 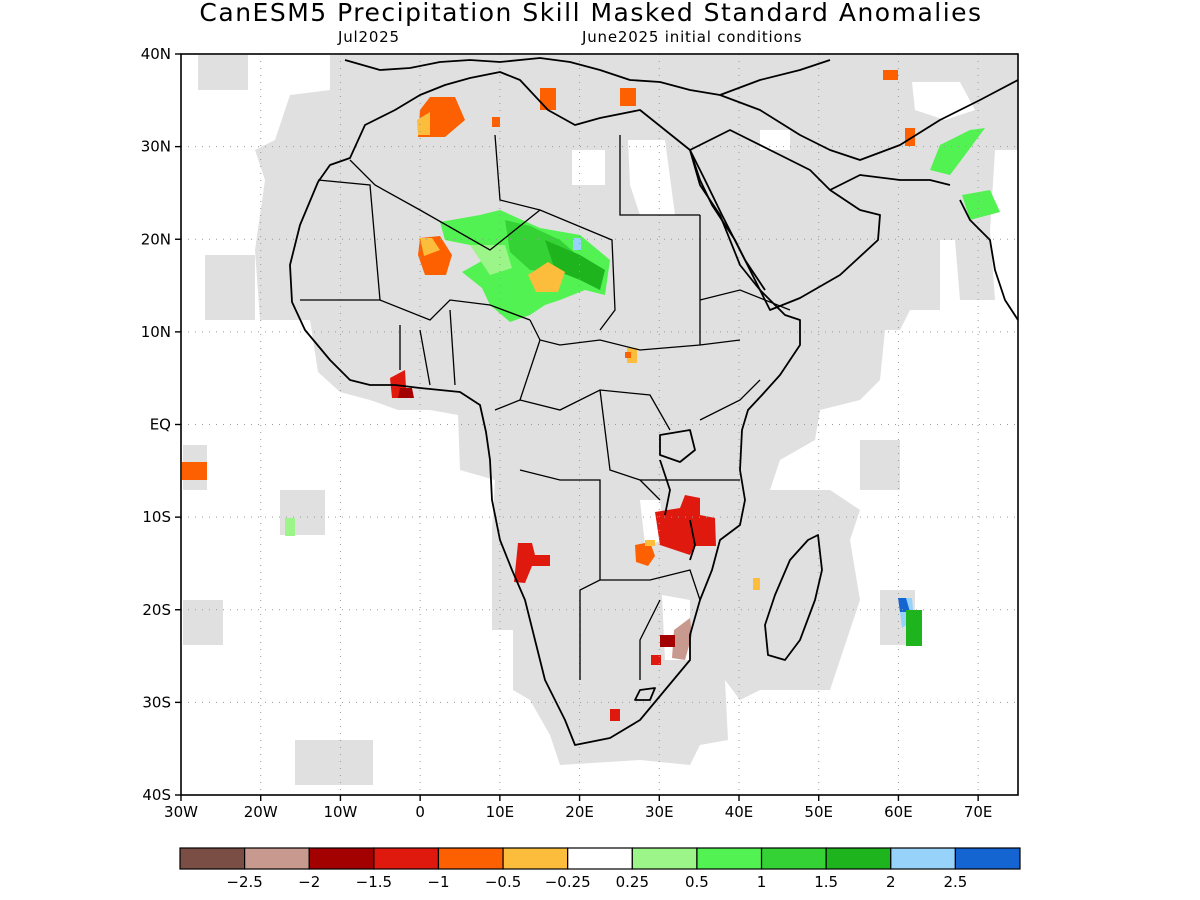 What do you see at coordinates (156, 239) in the screenshot?
I see `lat-tick-label: 20N` at bounding box center [156, 239].